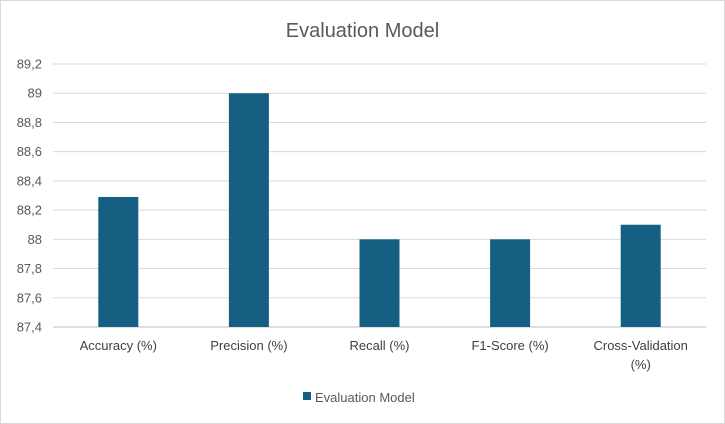  I want to click on y-tick-label: 87,4, so click(29, 327).